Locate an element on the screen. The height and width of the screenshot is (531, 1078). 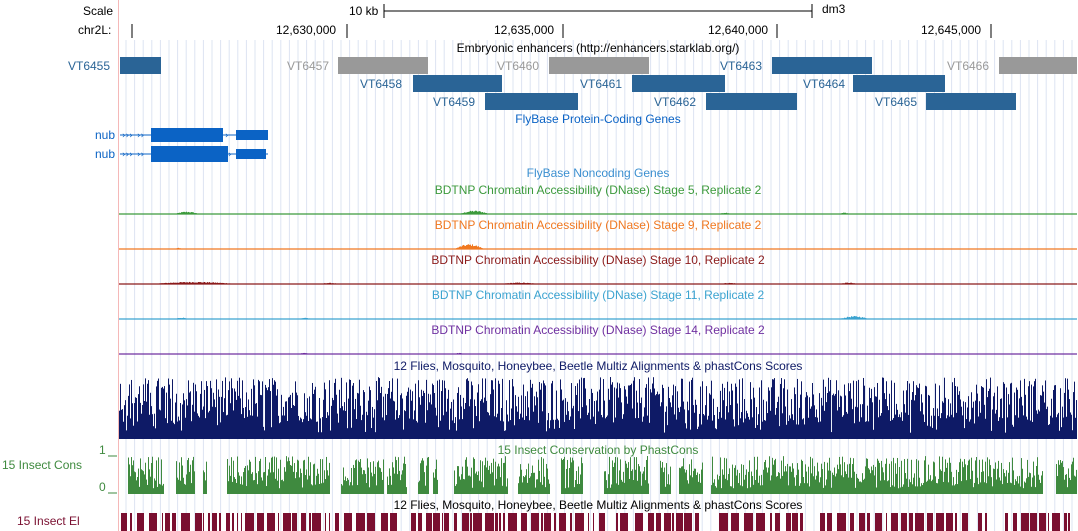
phastcons-title: 15 Insect Conservation by PhastCons is located at coordinates (598, 450).